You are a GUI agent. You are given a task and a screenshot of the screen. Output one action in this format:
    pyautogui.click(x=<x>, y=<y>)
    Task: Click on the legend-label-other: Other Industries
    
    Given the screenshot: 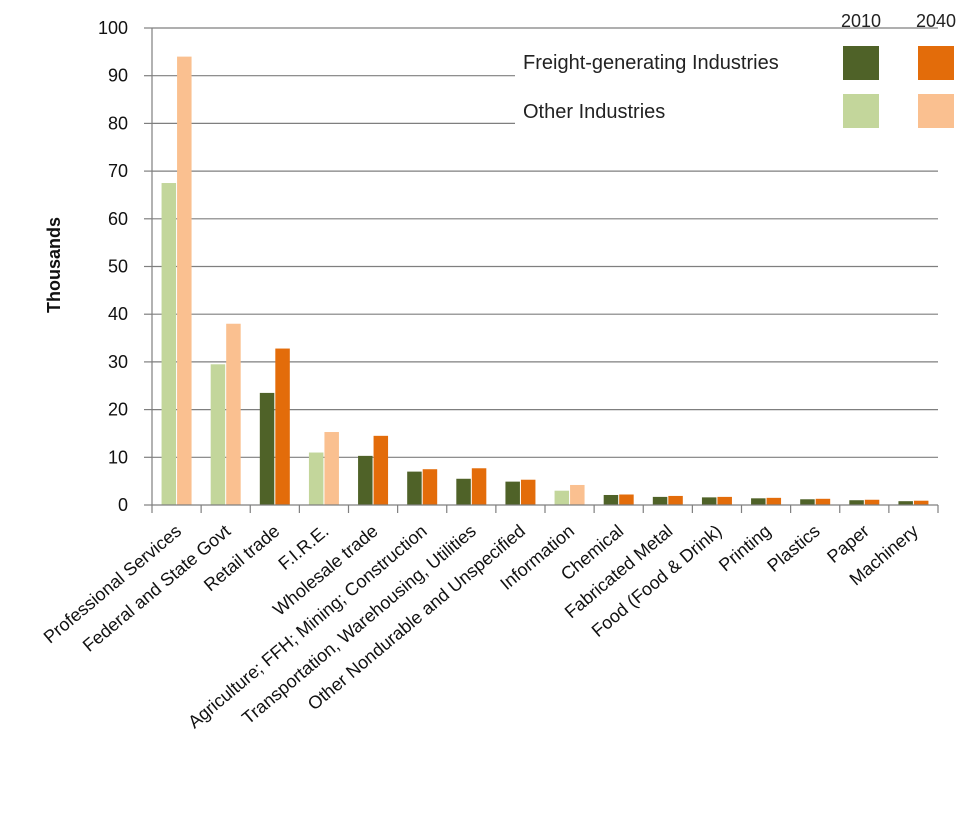 What is the action you would take?
    pyautogui.click(x=594, y=112)
    